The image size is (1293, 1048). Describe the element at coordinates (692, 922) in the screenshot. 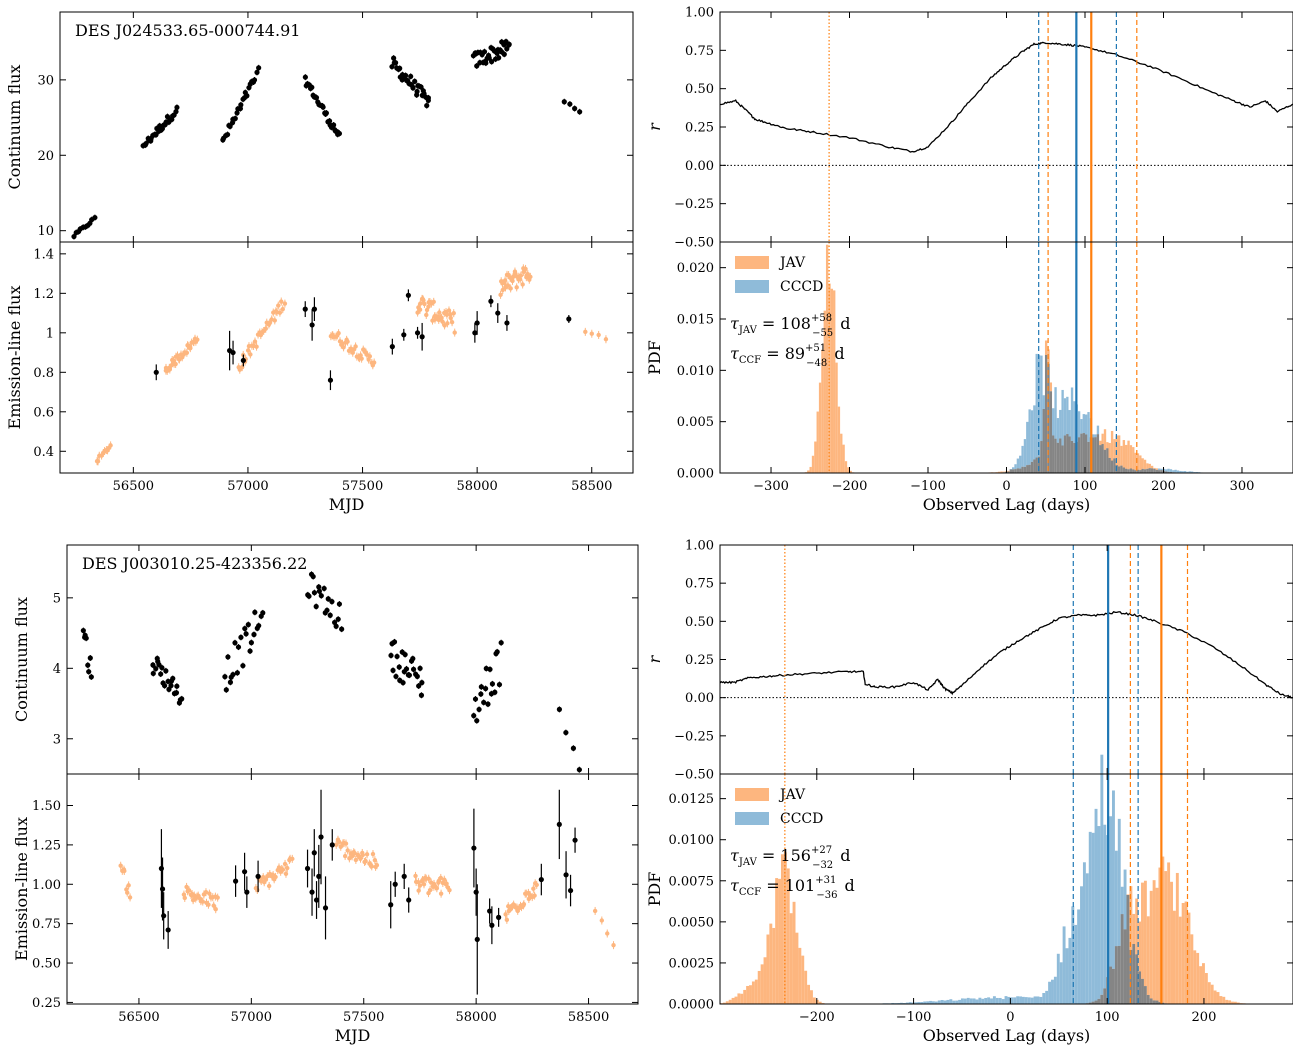

I see `y-tick-label: 0.0050` at that location.